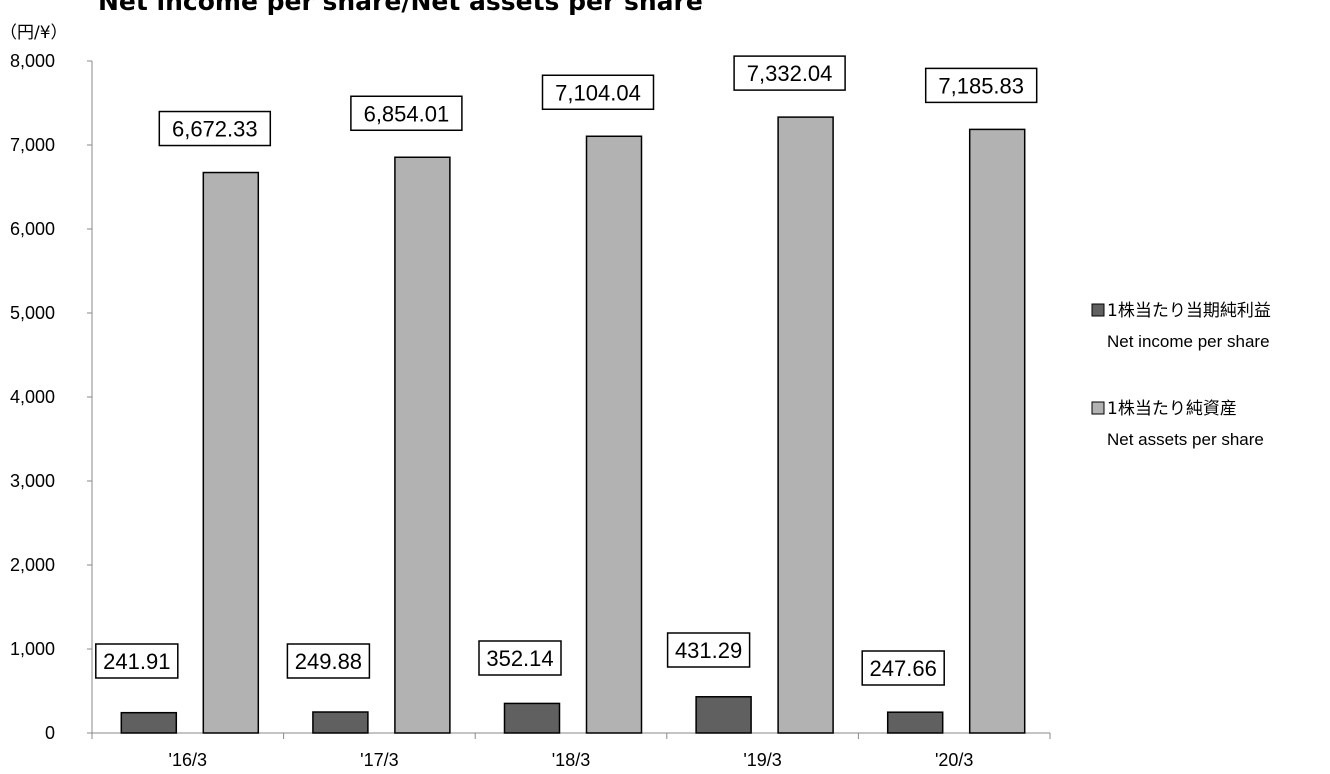 Image resolution: width=1330 pixels, height=774 pixels. Describe the element at coordinates (1189, 311) in the screenshot. I see `legend-label: 1株当たり当期純利益` at that location.